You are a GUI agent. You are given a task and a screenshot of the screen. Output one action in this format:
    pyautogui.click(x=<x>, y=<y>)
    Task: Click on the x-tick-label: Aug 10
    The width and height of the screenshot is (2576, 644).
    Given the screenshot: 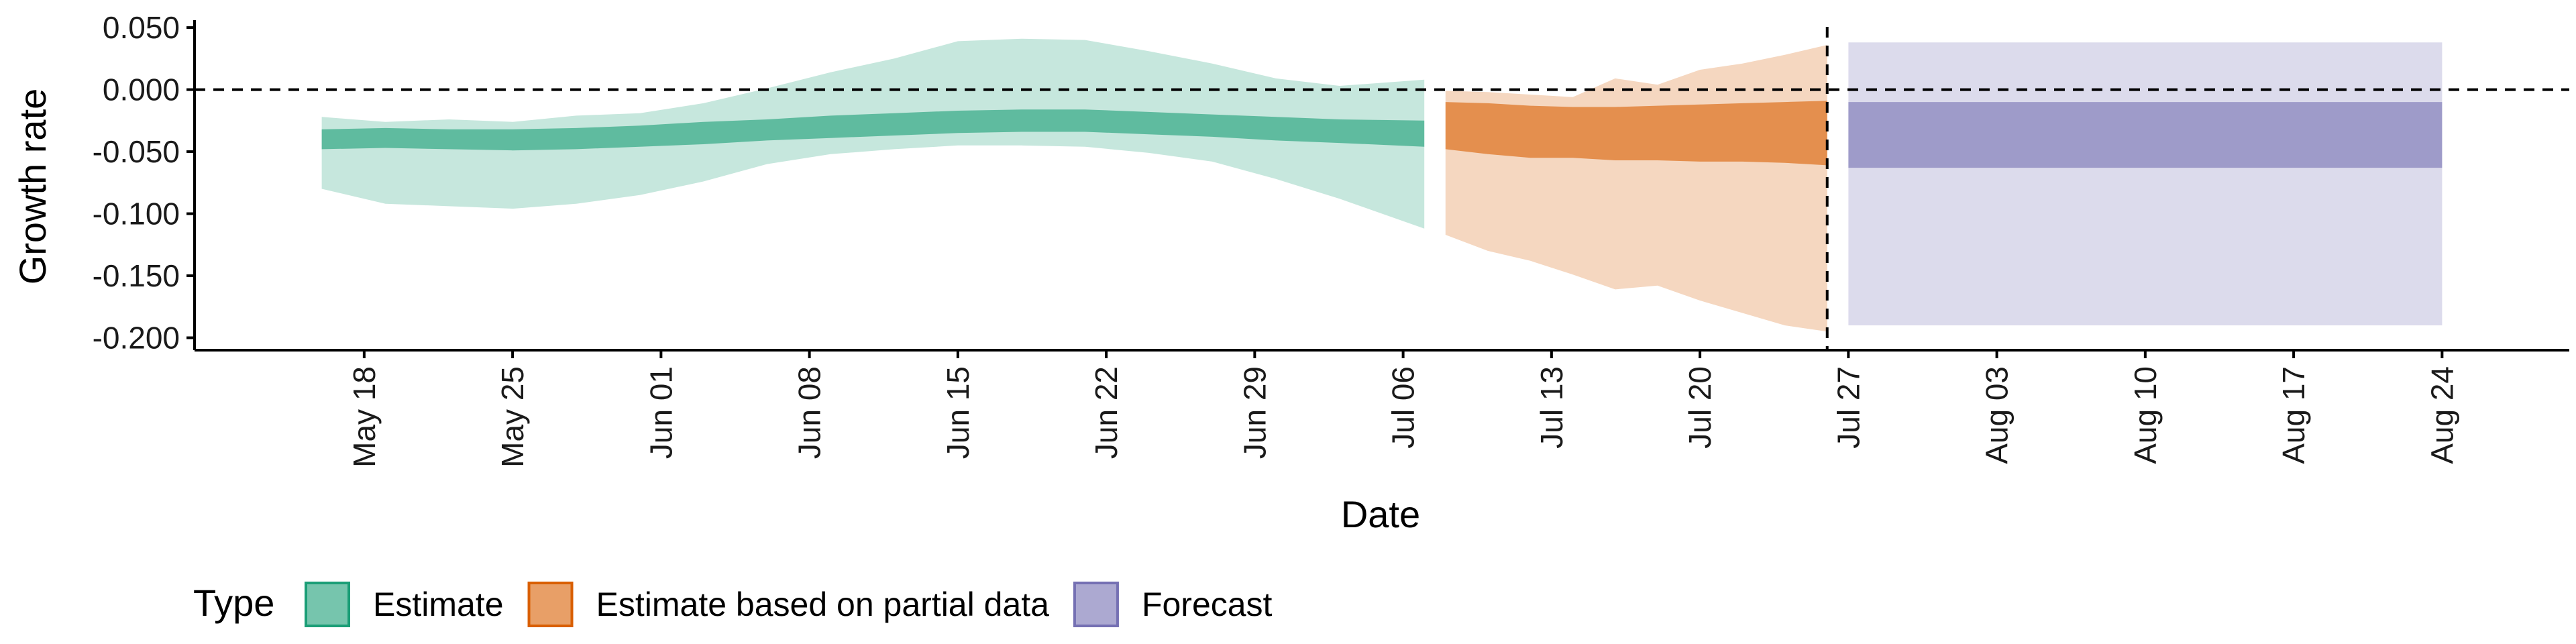 What is the action you would take?
    pyautogui.click(x=2145, y=415)
    